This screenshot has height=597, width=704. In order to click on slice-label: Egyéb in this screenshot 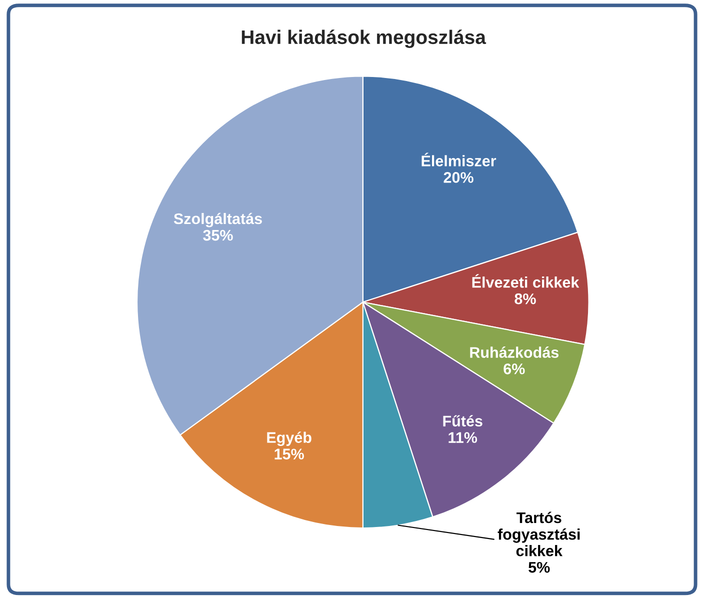, I will do `click(289, 439)`.